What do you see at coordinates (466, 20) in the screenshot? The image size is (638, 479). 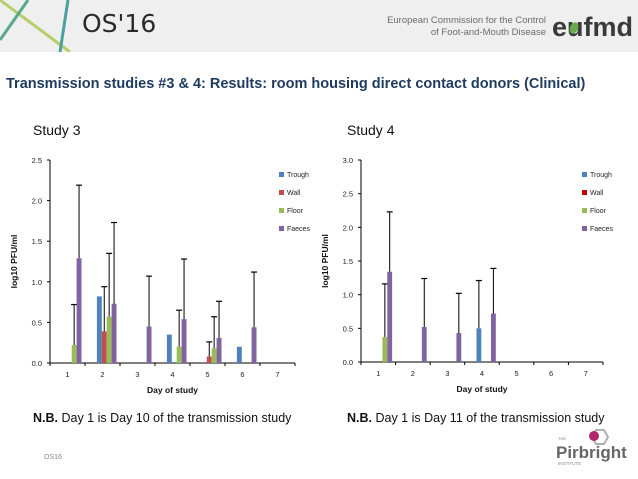 I see `org-line-1: European Commission for the Control` at bounding box center [466, 20].